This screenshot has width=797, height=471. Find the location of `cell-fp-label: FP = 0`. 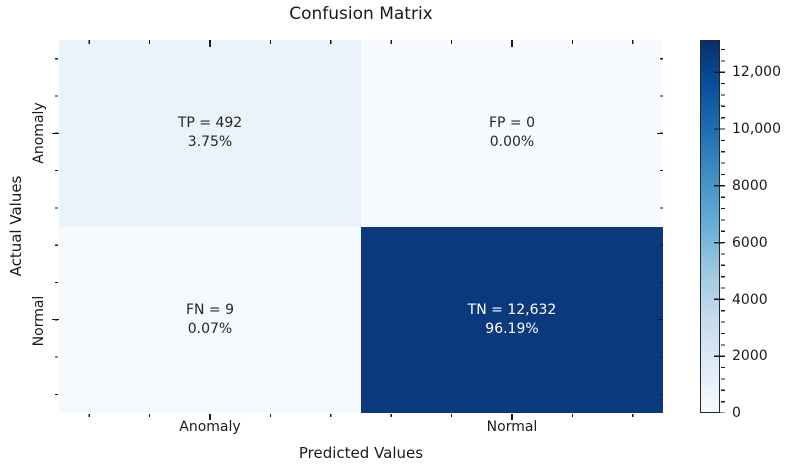

cell-fp-label: FP = 0 is located at coordinates (512, 123).